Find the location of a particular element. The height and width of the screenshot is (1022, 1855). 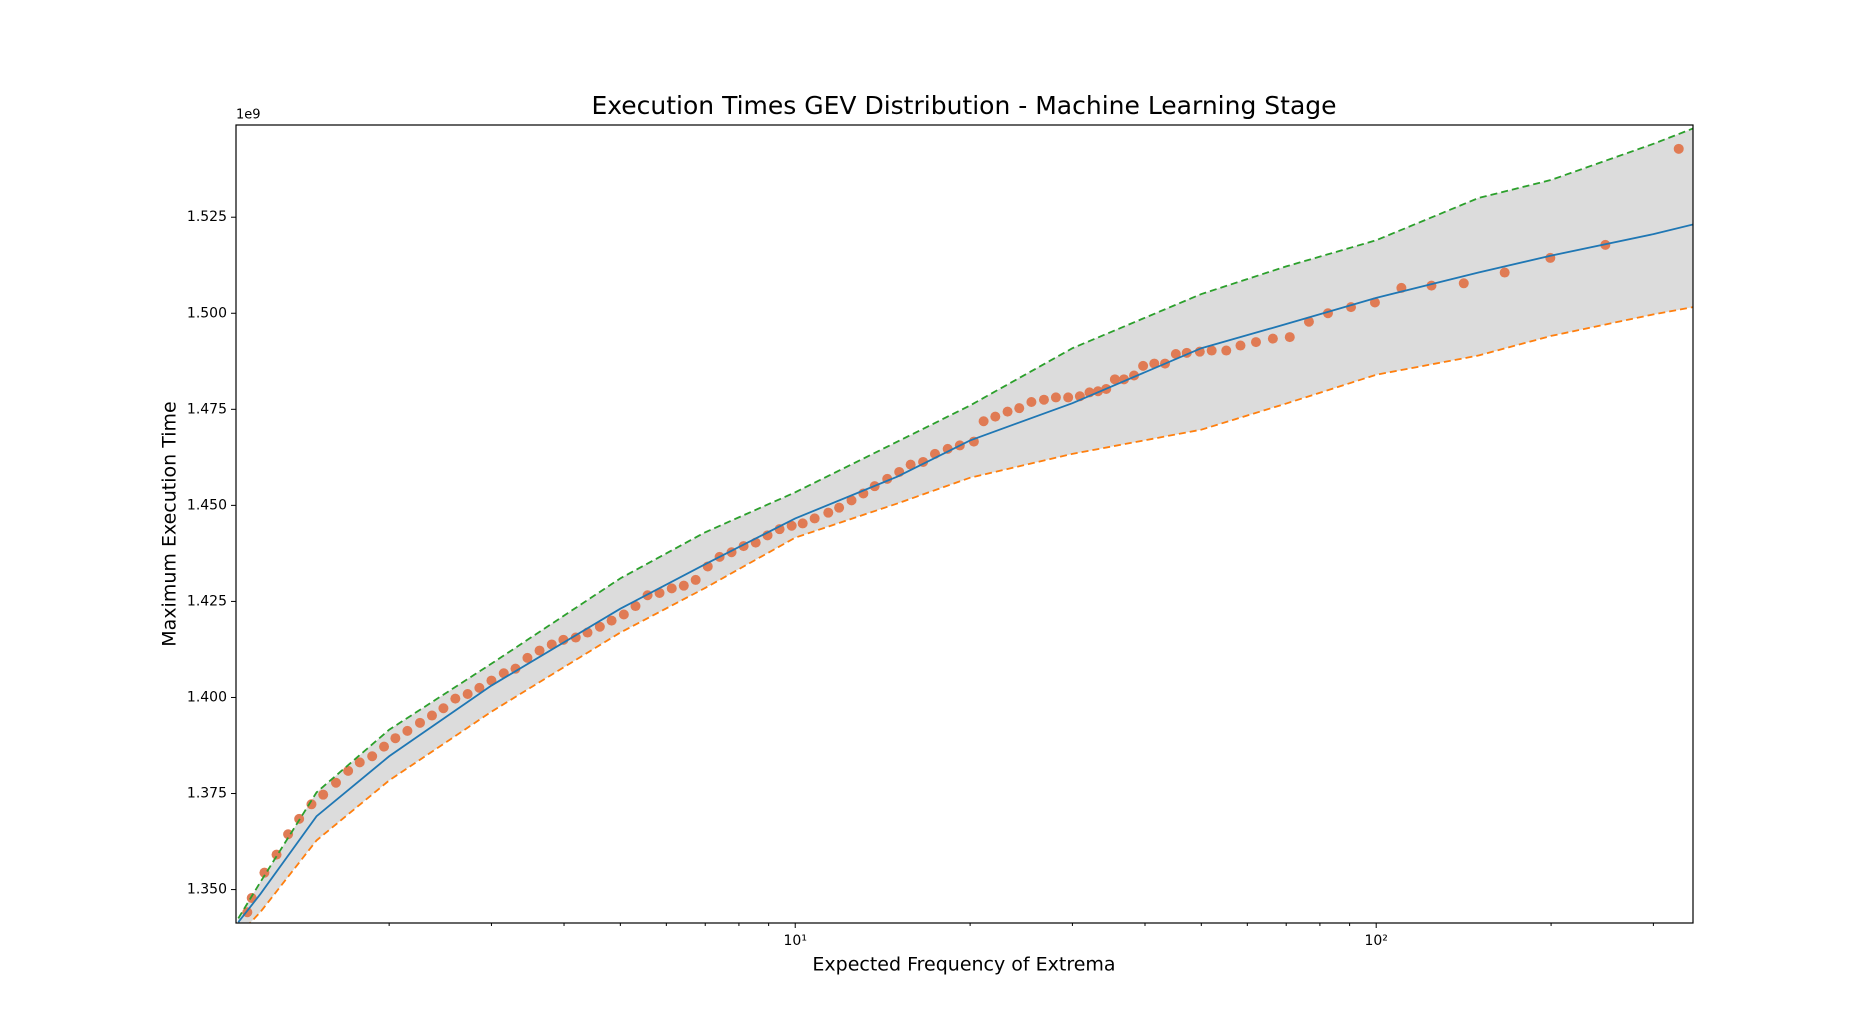

y-tick-label: 1.525 is located at coordinates (207, 217).